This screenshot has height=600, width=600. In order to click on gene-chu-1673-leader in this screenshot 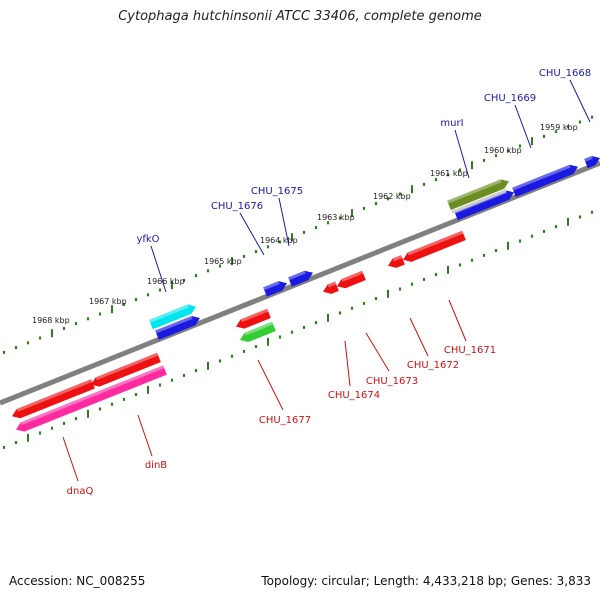, I will do `click(377, 352)`.